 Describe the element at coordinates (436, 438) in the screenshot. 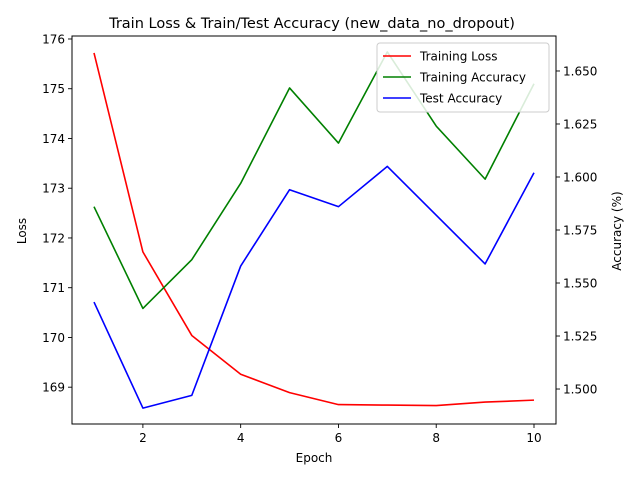

I see `x-tick-label: 8` at that location.